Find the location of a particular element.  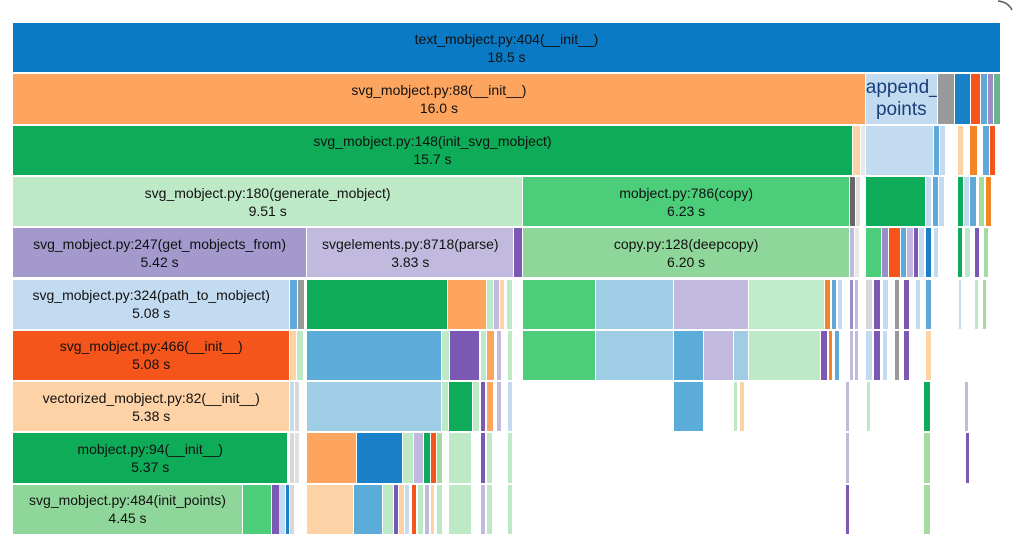

flame-frame: mobject.py:786(copy) 6.23 s is located at coordinates (686, 201).